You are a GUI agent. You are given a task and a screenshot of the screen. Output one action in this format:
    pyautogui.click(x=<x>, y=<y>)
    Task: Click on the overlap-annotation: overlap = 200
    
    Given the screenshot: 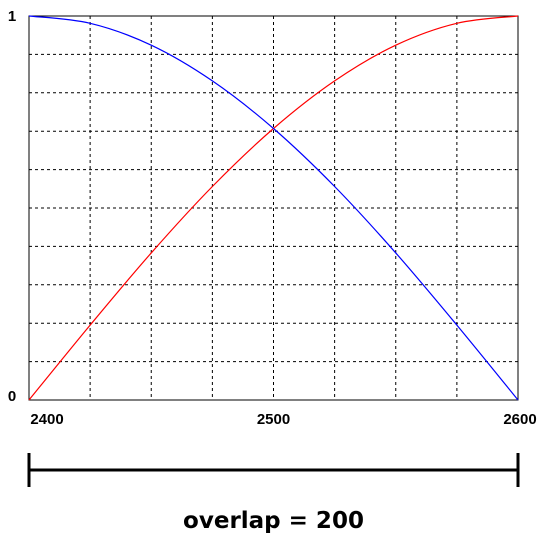 What is the action you would take?
    pyautogui.click(x=273, y=493)
    